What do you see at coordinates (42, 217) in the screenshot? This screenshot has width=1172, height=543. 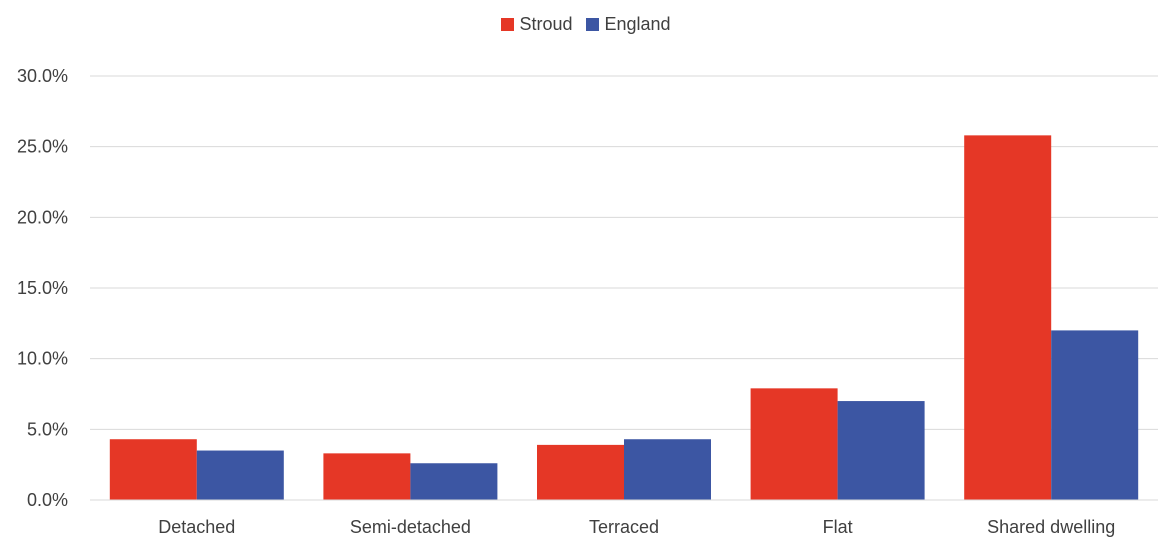 I see `y-tick-label: 20.0%` at bounding box center [42, 217].